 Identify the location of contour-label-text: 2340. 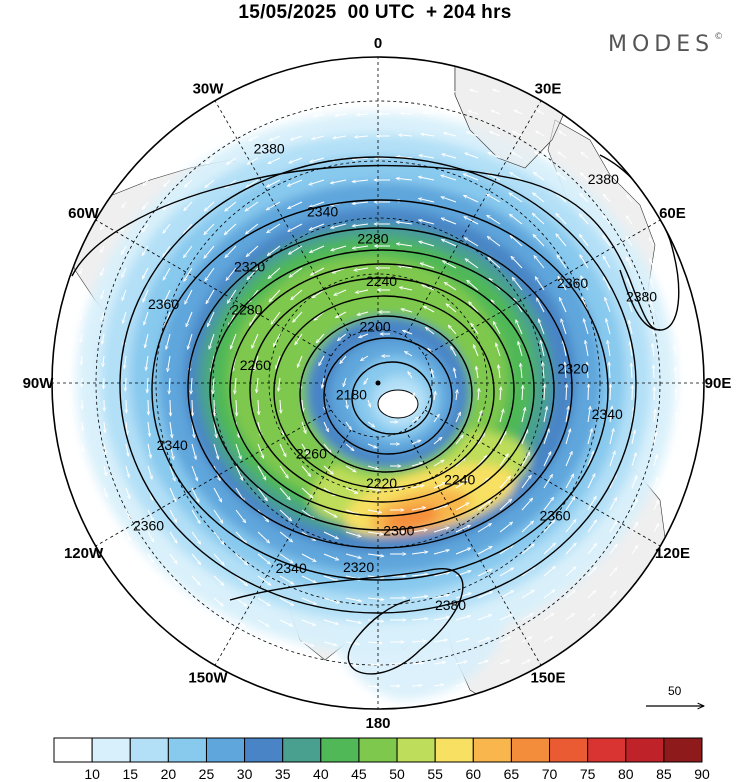
(172, 445).